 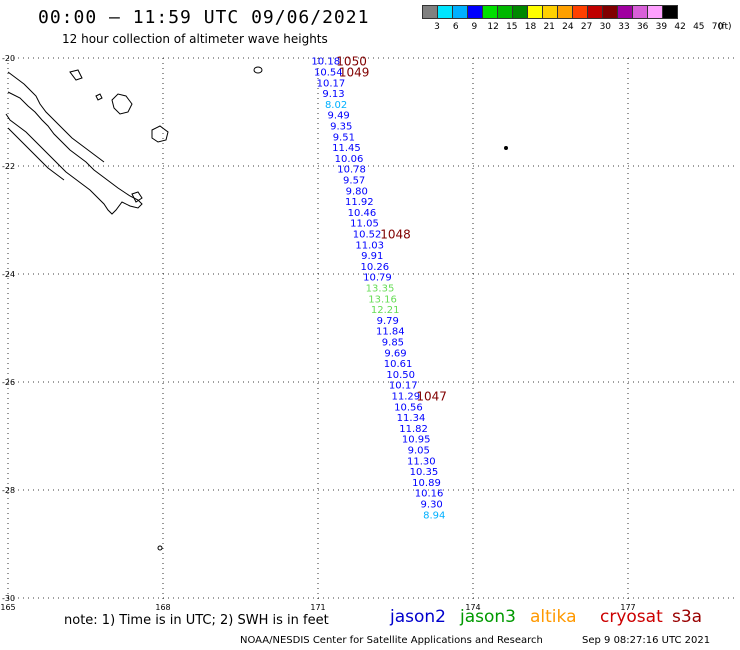 I want to click on longitude-label: 174, so click(x=472, y=607).